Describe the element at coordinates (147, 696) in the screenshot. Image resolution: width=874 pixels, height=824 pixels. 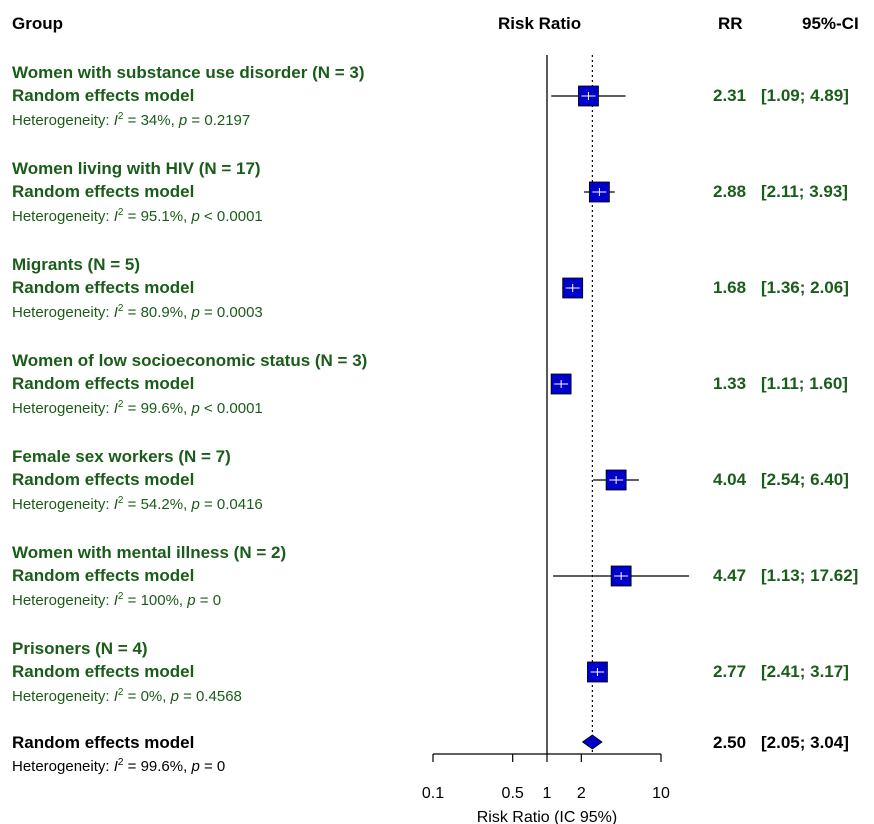
I see `het-i2-value: = 0%,` at that location.